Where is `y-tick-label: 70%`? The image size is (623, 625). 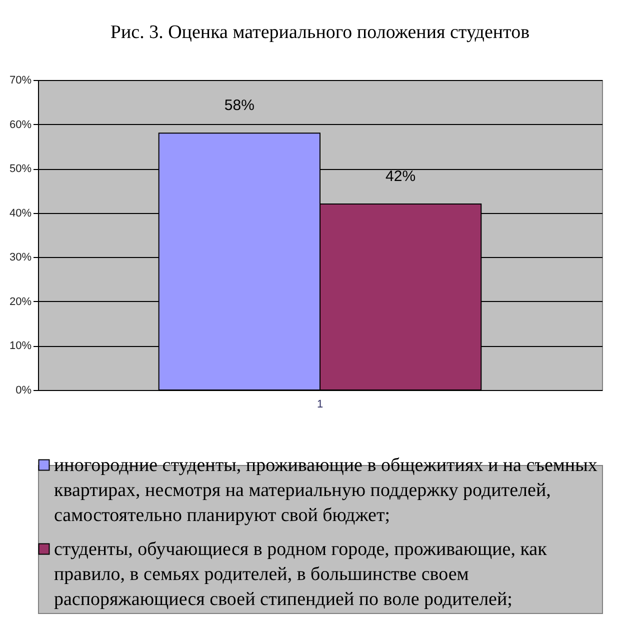
y-tick-label: 70% is located at coordinates (20, 80).